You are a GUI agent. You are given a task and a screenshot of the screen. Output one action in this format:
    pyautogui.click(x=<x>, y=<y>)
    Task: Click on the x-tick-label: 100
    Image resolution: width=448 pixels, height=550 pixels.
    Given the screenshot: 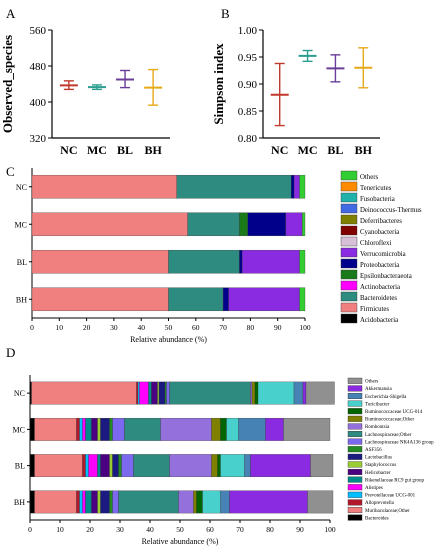 What is the action you would take?
    pyautogui.click(x=305, y=327)
    